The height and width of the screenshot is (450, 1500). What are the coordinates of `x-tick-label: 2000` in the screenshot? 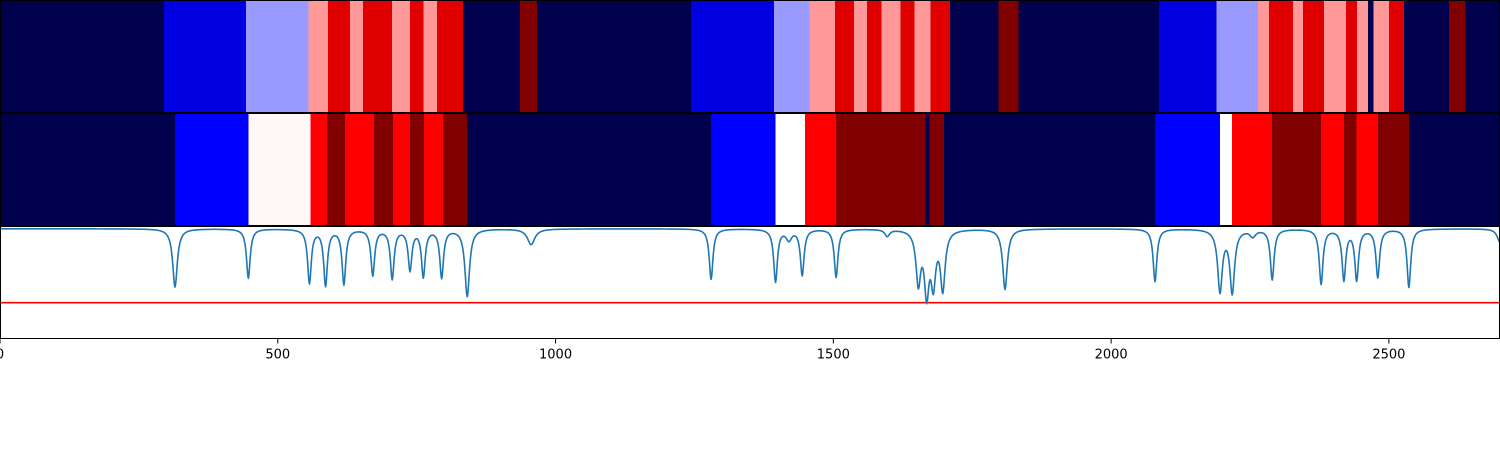 It's located at (1111, 355).